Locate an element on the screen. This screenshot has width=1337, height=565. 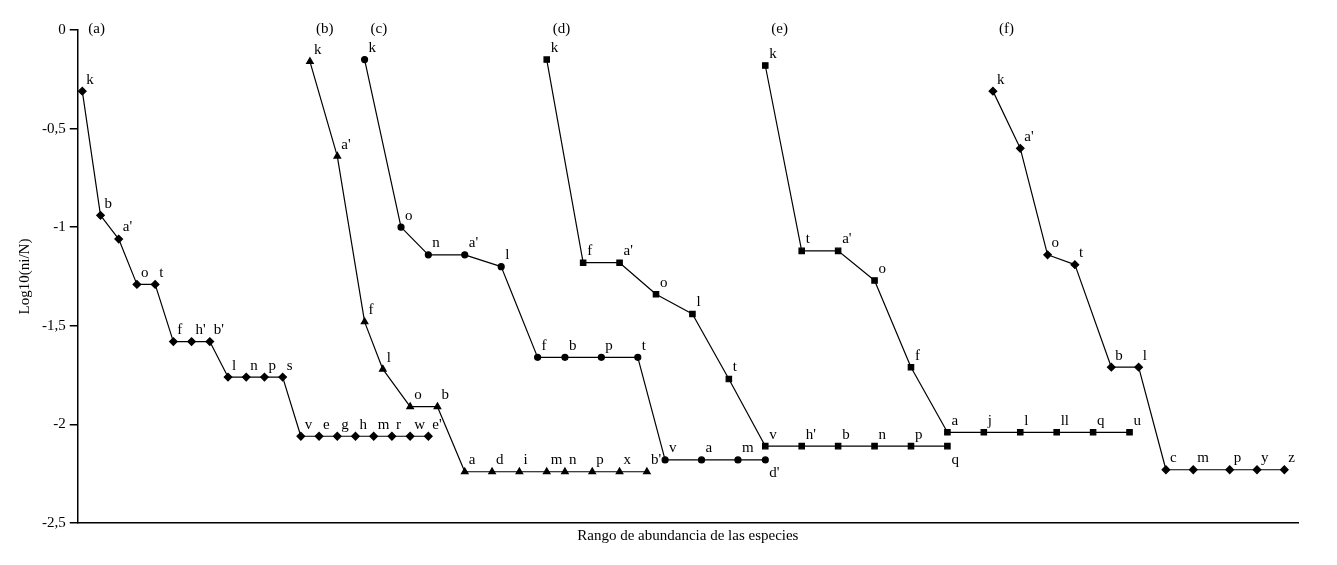
data-label: d' is located at coordinates (774, 472).